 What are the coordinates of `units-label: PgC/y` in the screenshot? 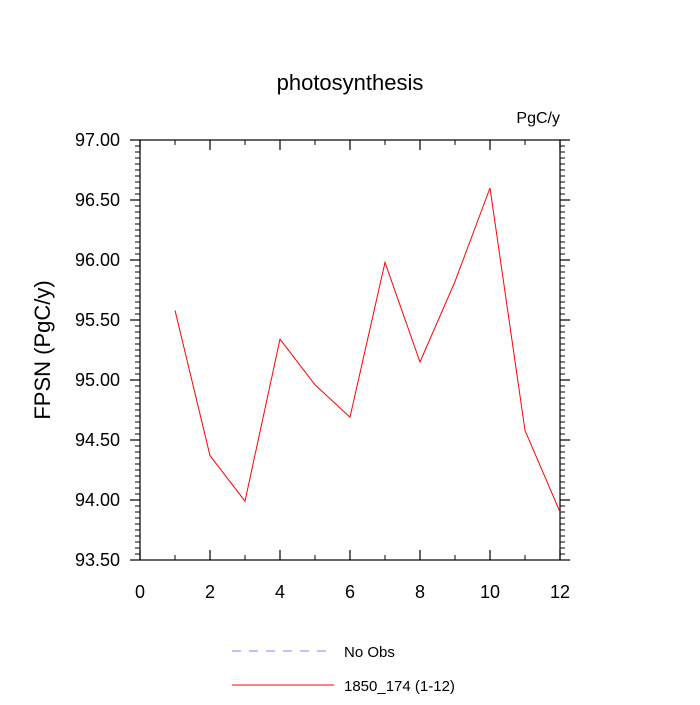 It's located at (538, 118).